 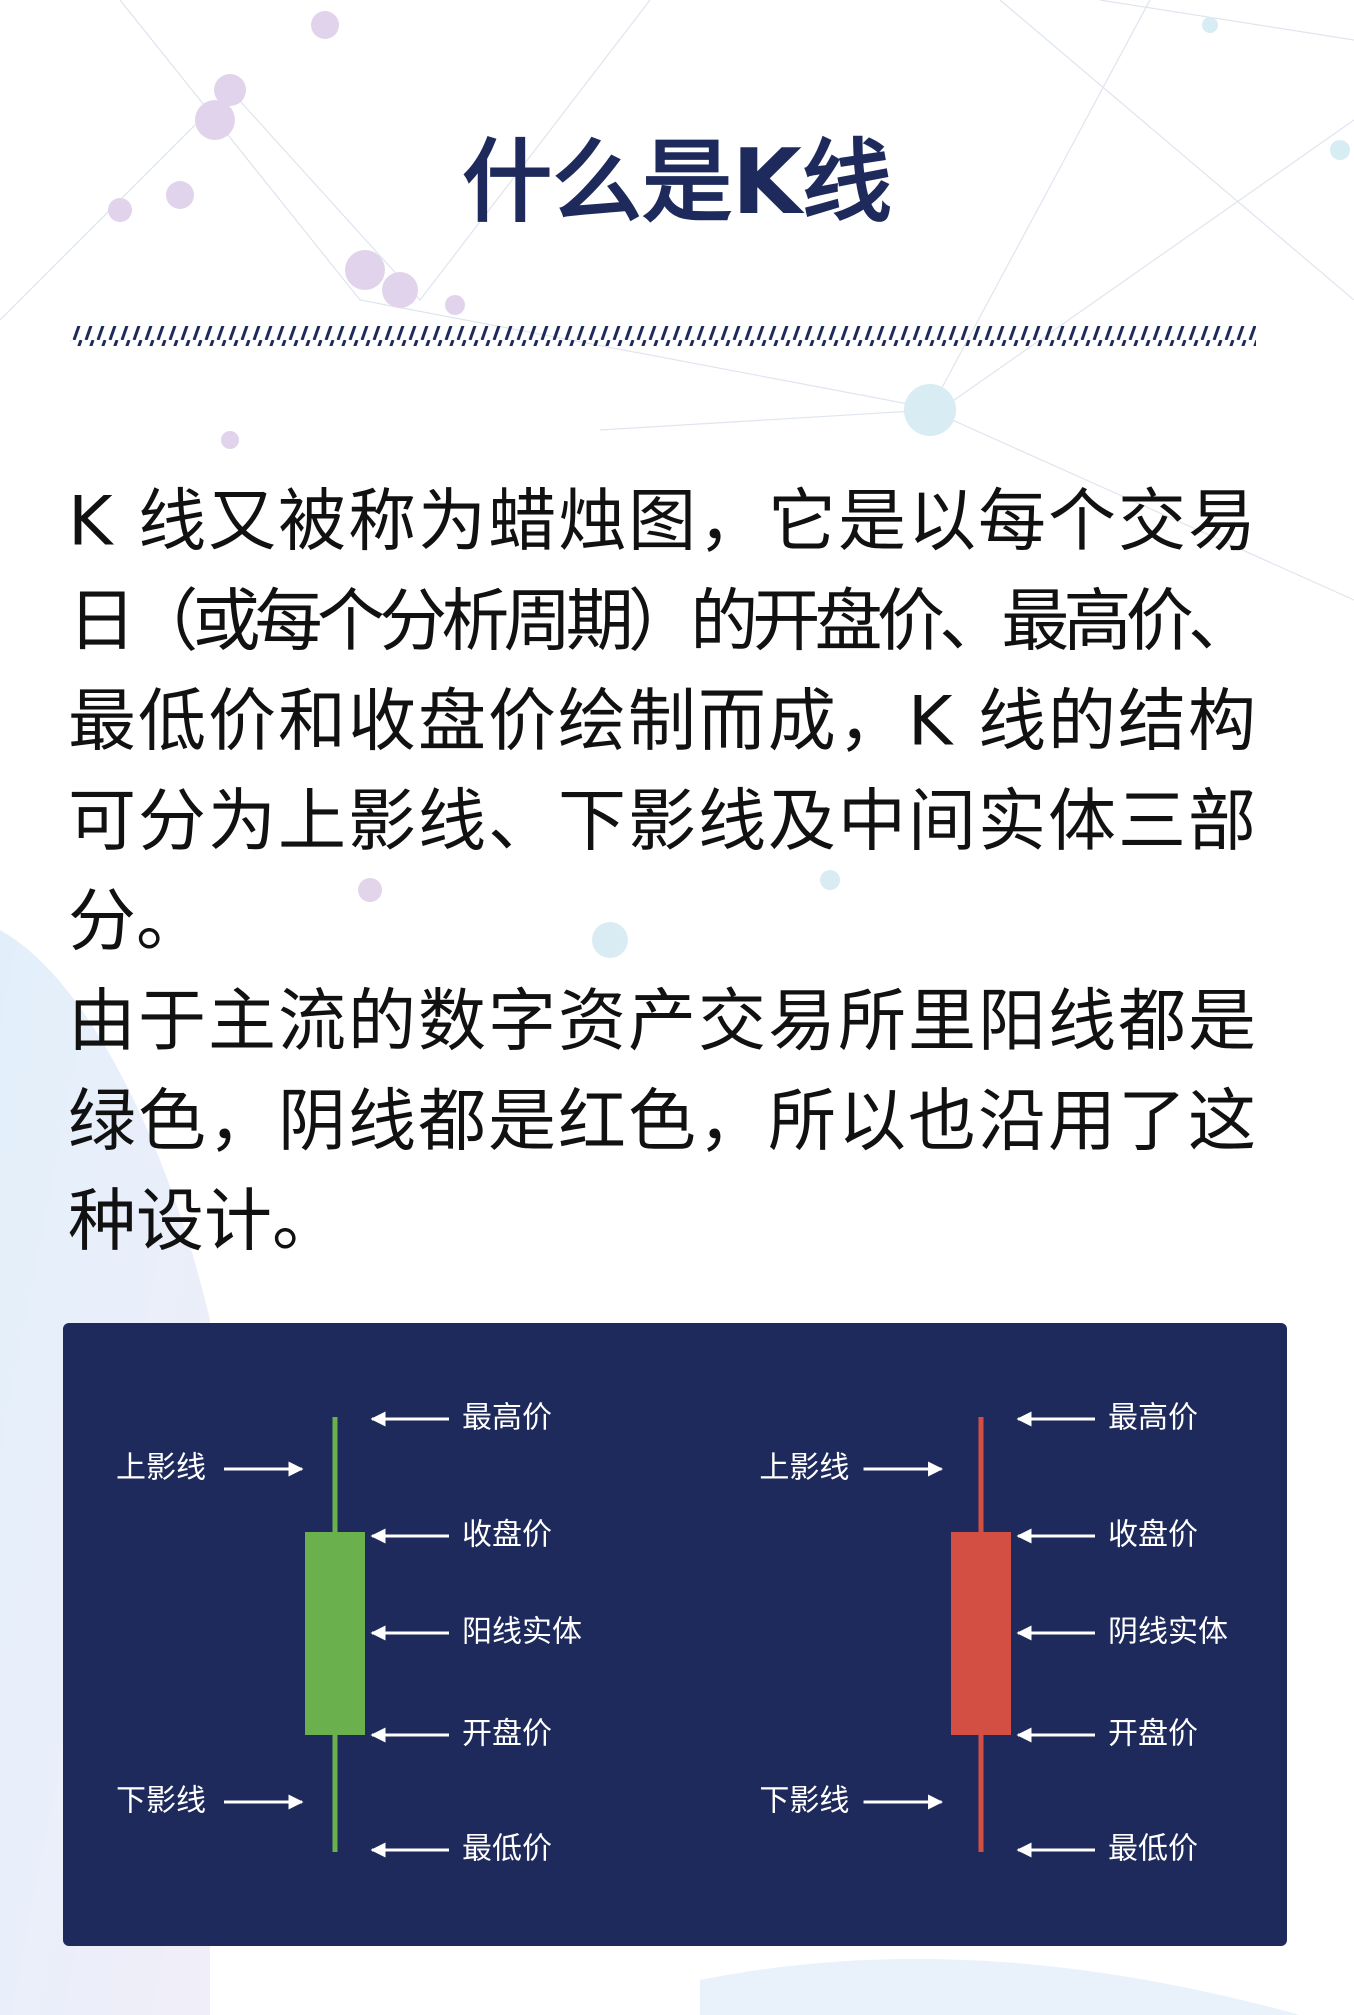 What do you see at coordinates (662, 822) in the screenshot?
I see `paragraph-line: 可分为上影线、下影线及中间实体三部` at bounding box center [662, 822].